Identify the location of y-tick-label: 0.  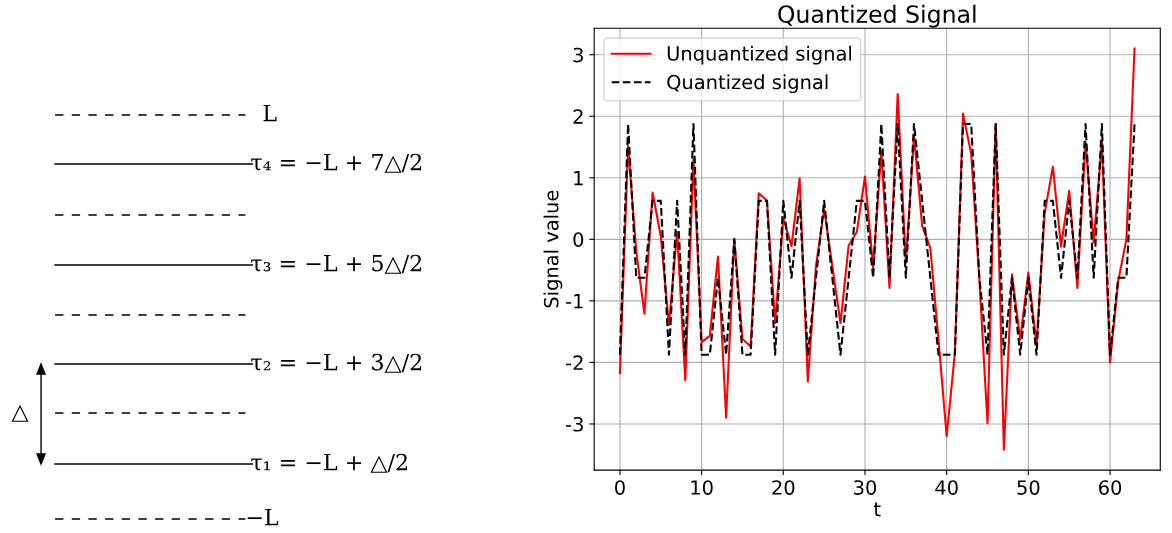
(578, 239).